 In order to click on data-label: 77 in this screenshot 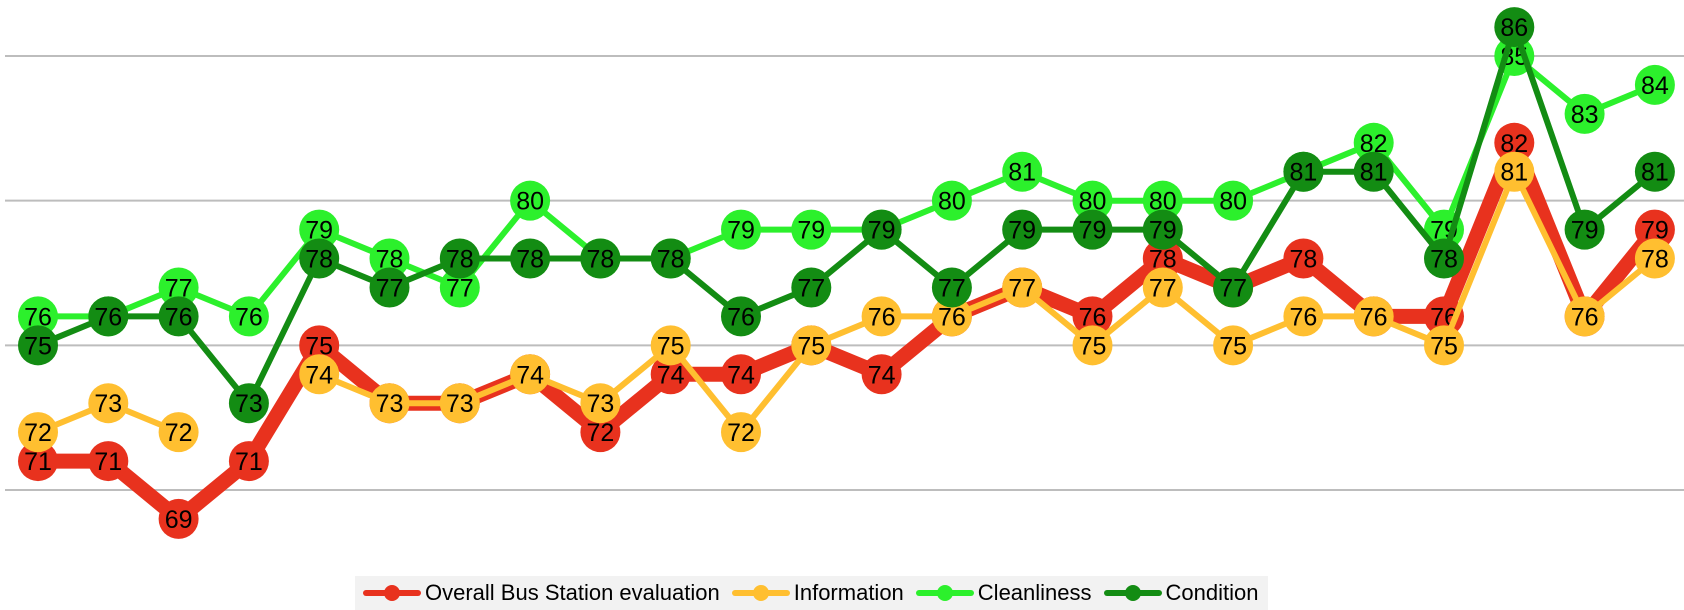, I will do `click(1163, 288)`.